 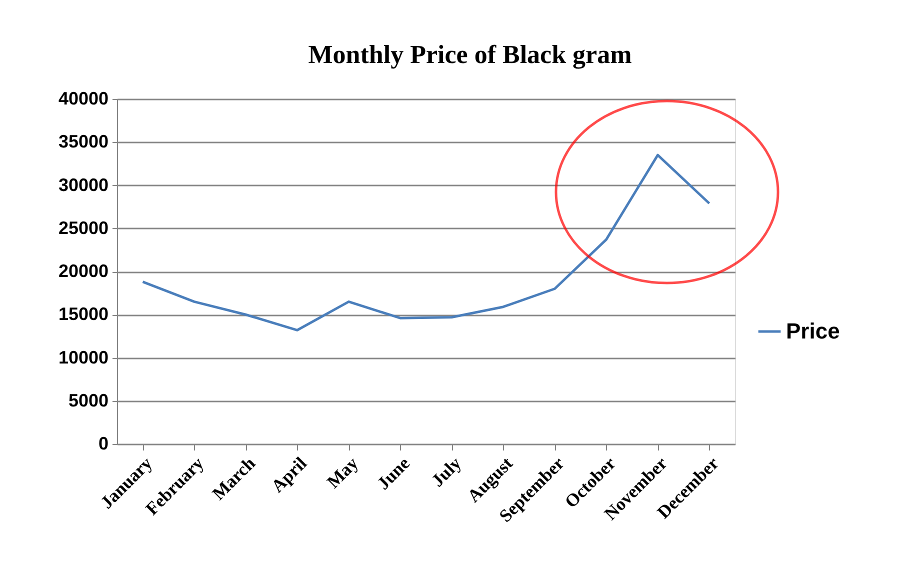 What do you see at coordinates (83, 228) in the screenshot?
I see `y-tick-label: 25000` at bounding box center [83, 228].